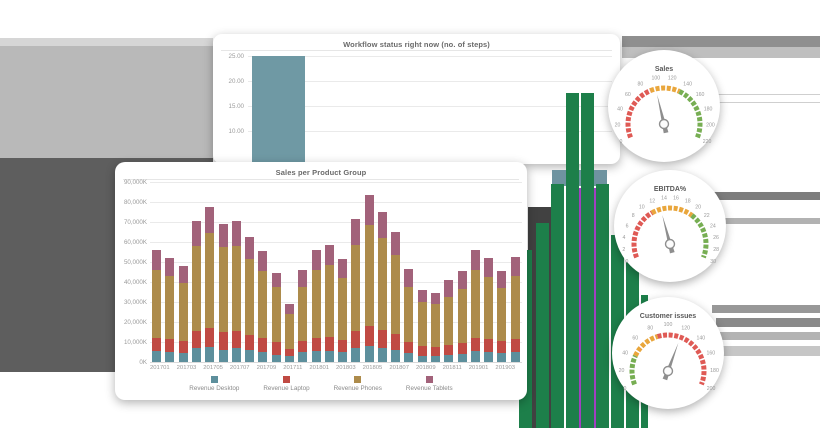  What do you see at coordinates (358, 384) in the screenshot?
I see `legend-item-revenue-phones: Revenue Phones` at bounding box center [358, 384].